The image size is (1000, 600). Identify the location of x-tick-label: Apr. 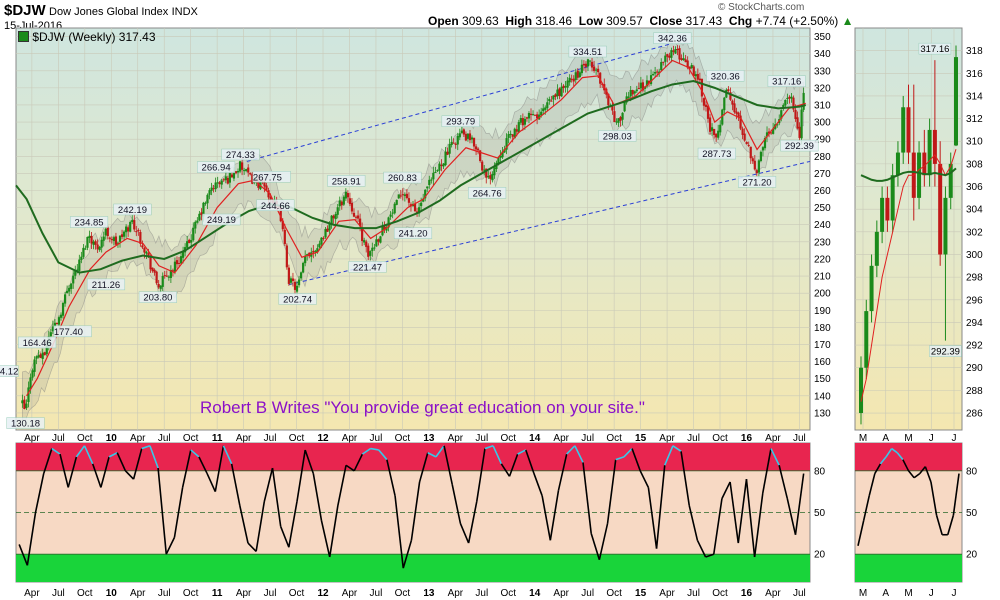
(773, 438).